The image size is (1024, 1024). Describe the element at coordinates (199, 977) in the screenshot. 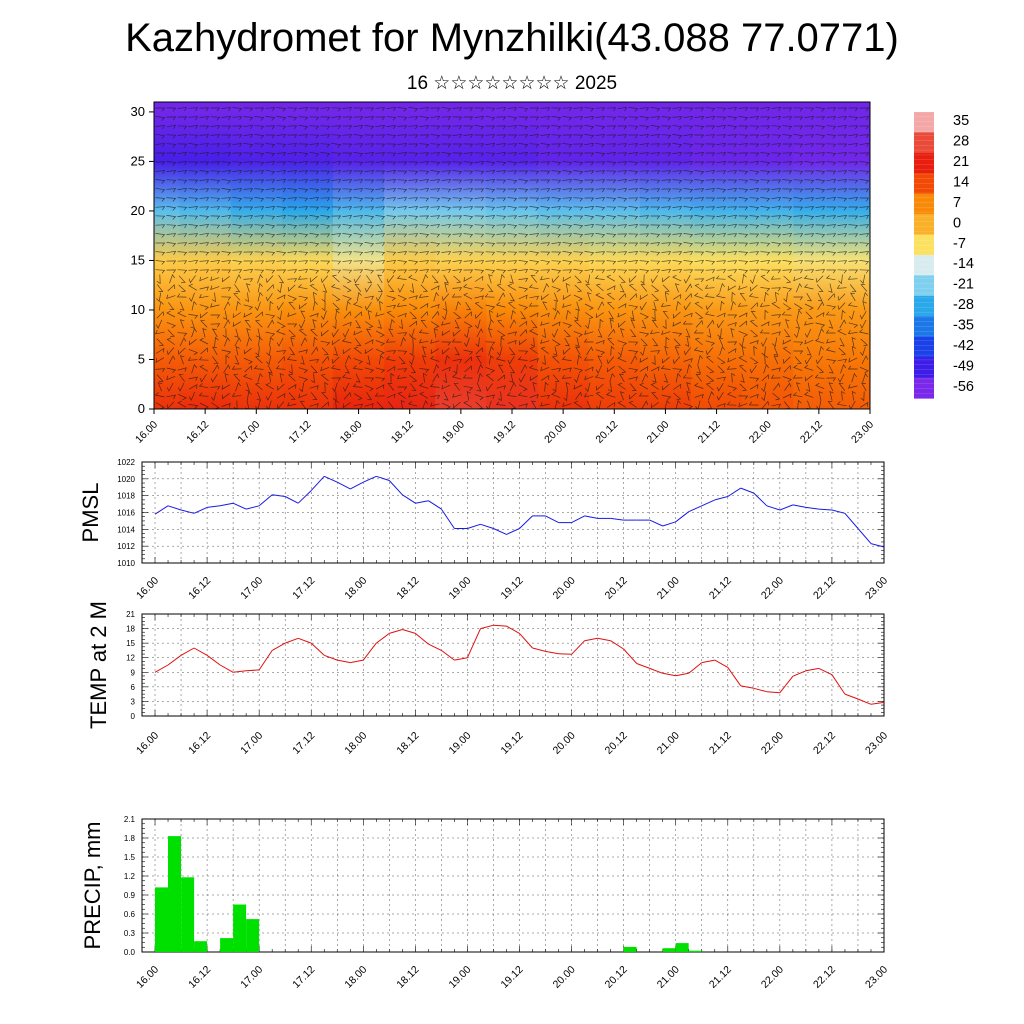

I see `x-tick-label: 16.12` at that location.